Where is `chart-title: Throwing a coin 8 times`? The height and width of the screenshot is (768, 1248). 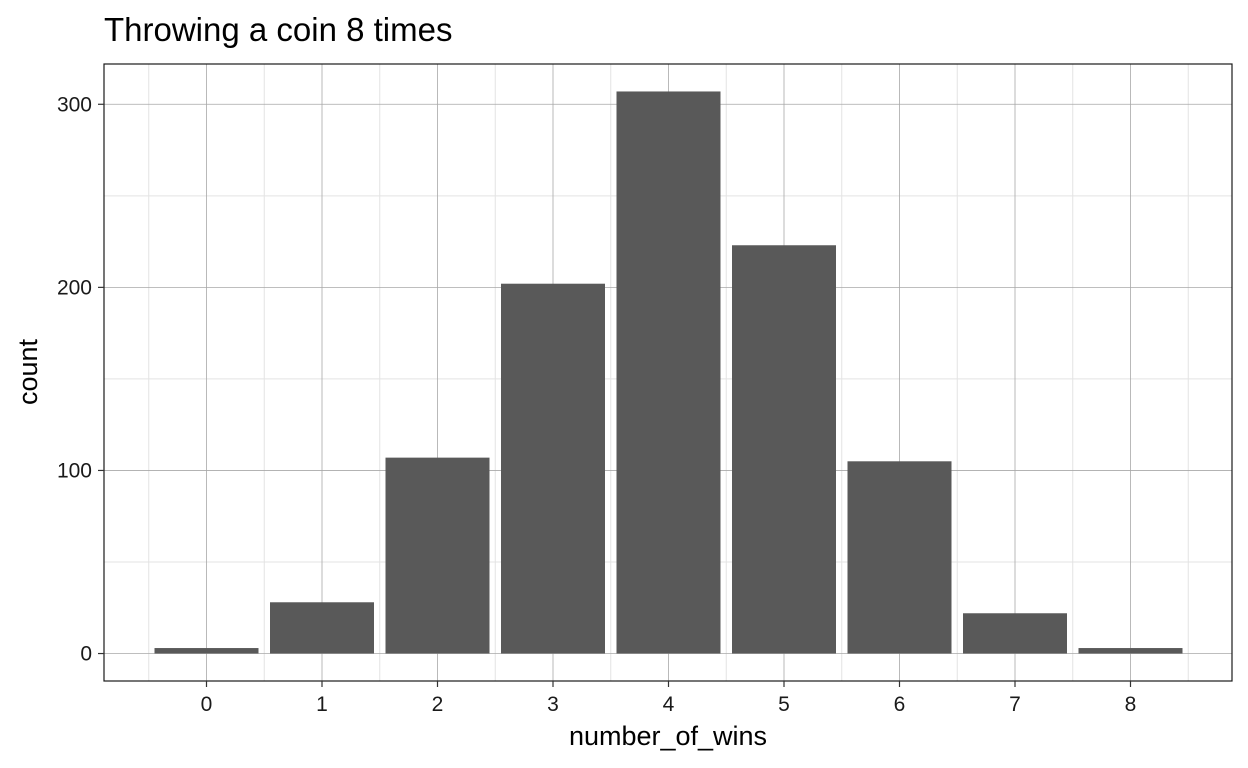
chart-title: Throwing a coin 8 times is located at coordinates (278, 29).